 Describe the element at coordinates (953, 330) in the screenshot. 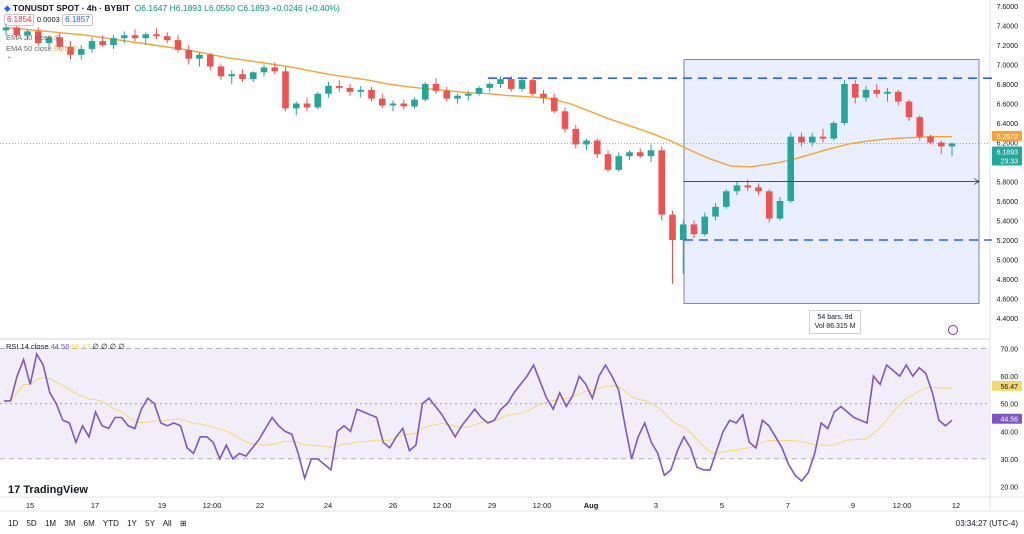

I see `alert-icon` at that location.